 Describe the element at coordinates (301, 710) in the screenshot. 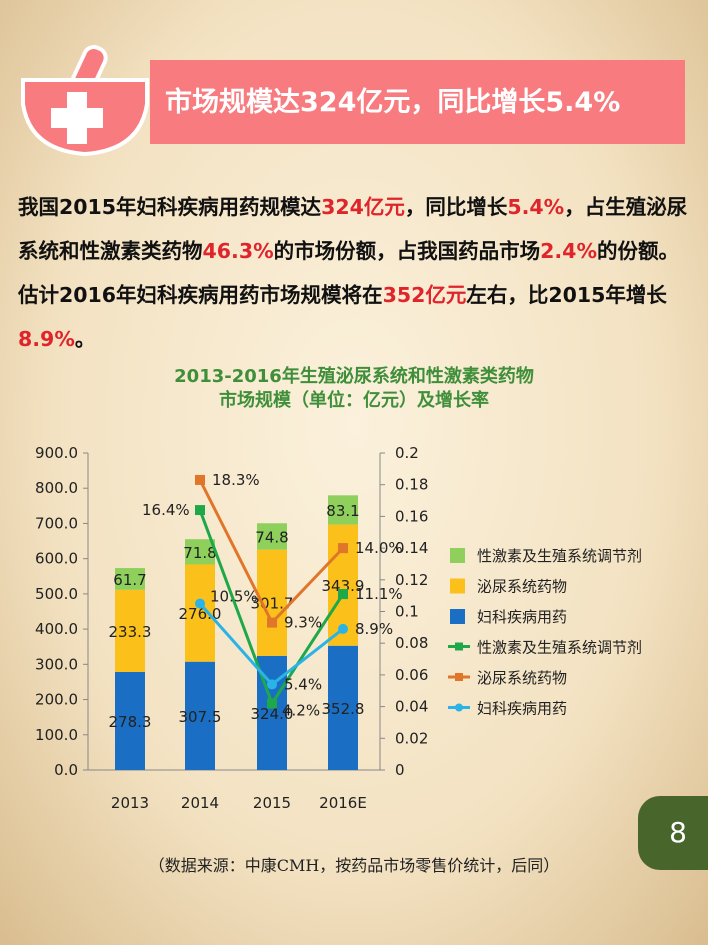

I see `growth-label: 4.2%` at that location.